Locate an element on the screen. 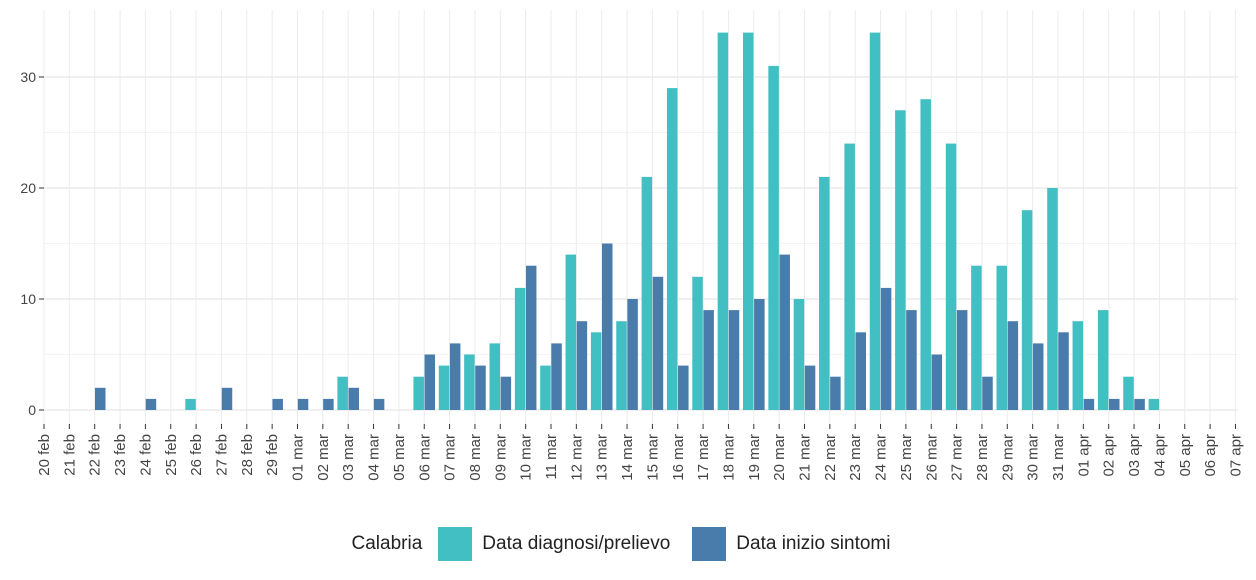  x-tick-label: 05 apr is located at coordinates (1185, 455).